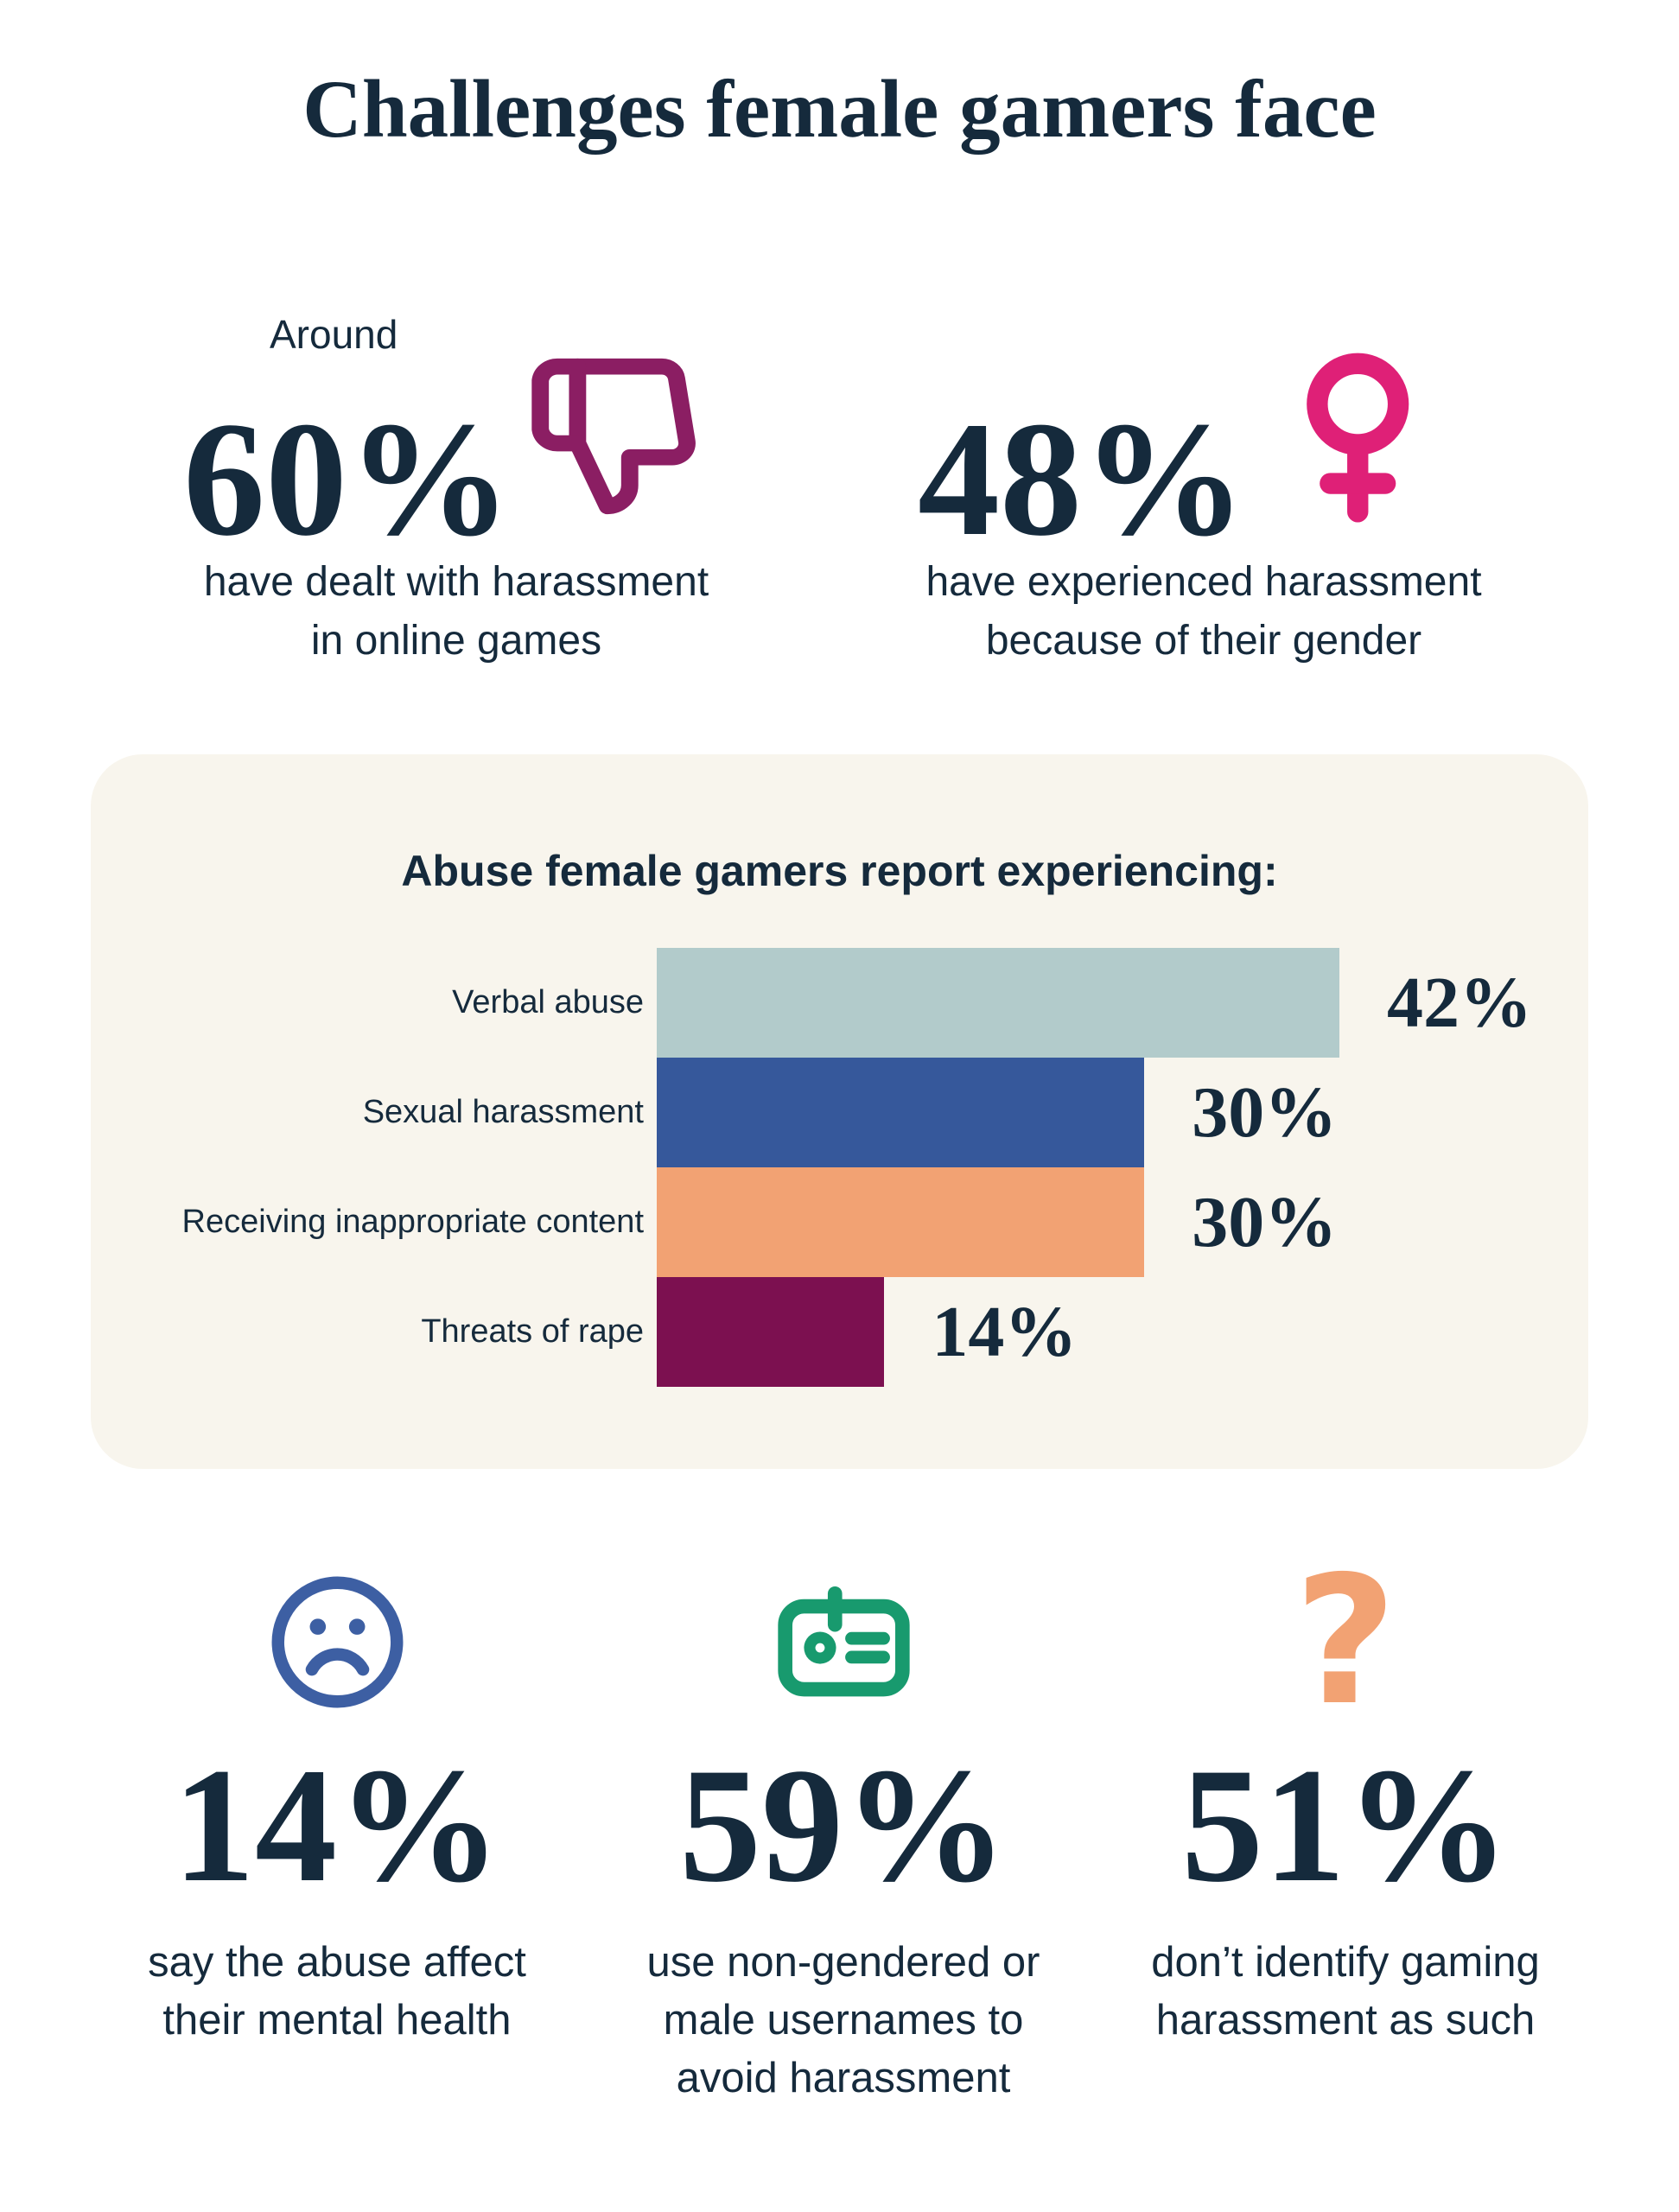  Describe the element at coordinates (839, 871) in the screenshot. I see `chart-title: Abuse female gamers report experiencing:` at that location.